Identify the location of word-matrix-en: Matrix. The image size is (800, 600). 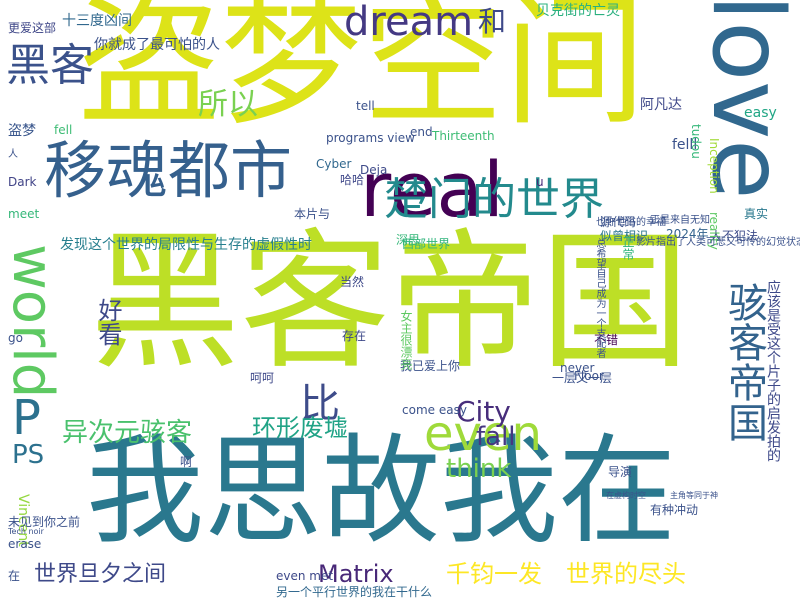
(356, 574).